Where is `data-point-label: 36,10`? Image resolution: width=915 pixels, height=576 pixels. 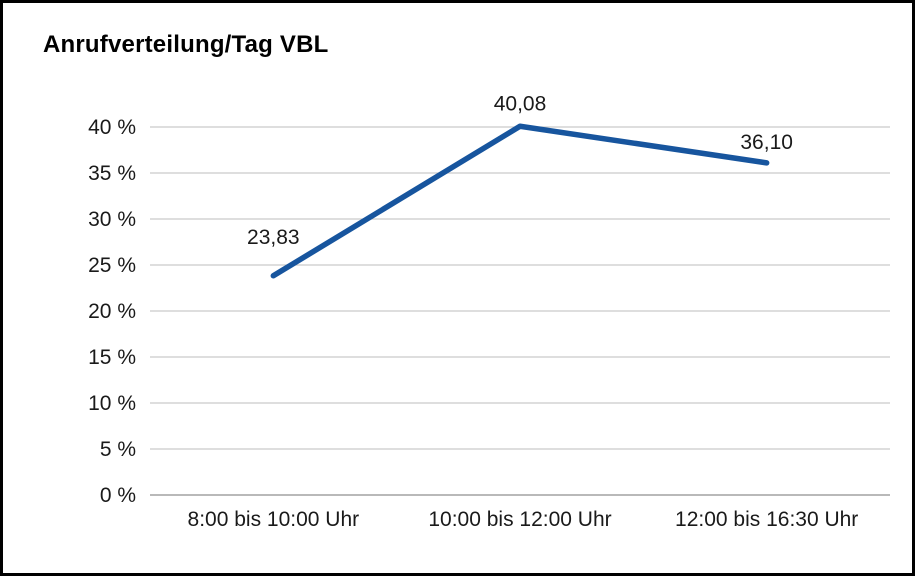 data-point-label: 36,10 is located at coordinates (766, 142).